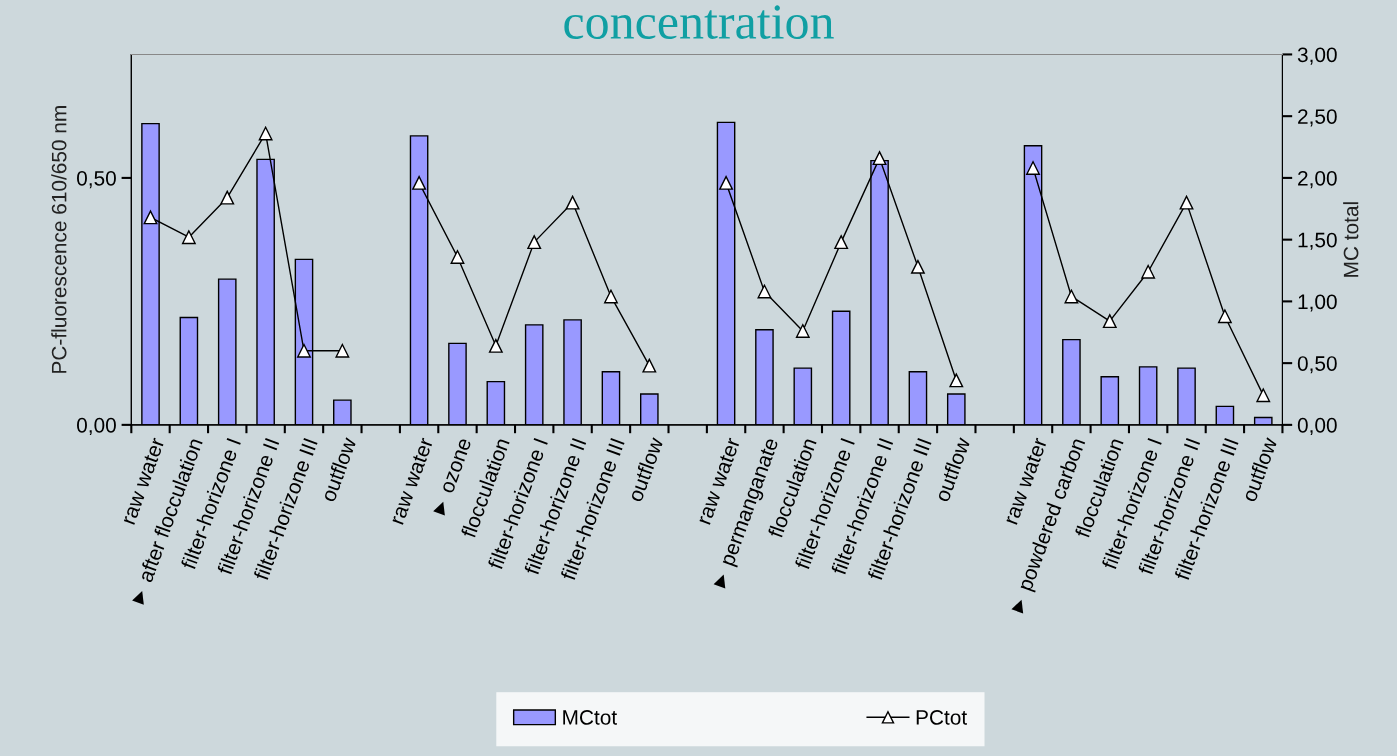 This screenshot has width=1397, height=756. I want to click on y2-tick-label: 0,50, so click(1317, 365).